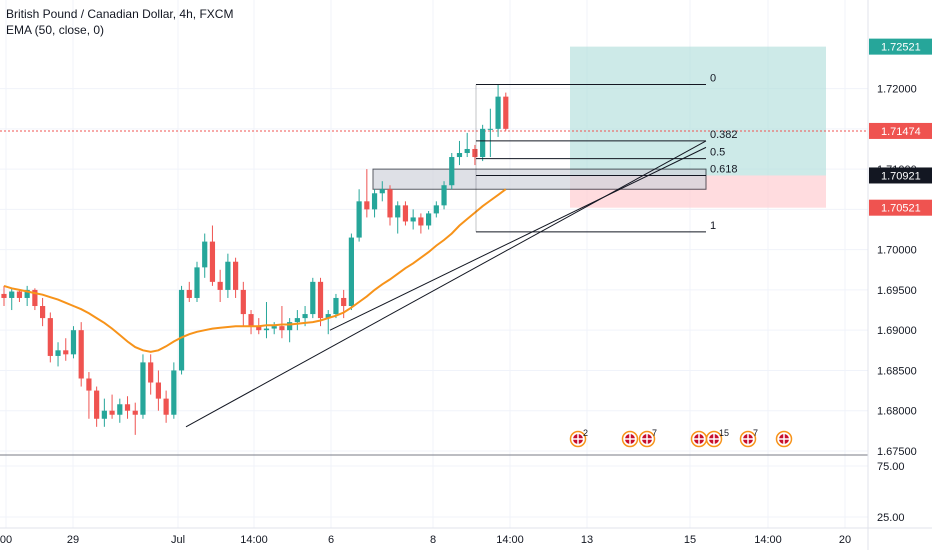 The width and height of the screenshot is (932, 550). Describe the element at coordinates (897, 331) in the screenshot. I see `price-tick-label: 1.69000` at that location.